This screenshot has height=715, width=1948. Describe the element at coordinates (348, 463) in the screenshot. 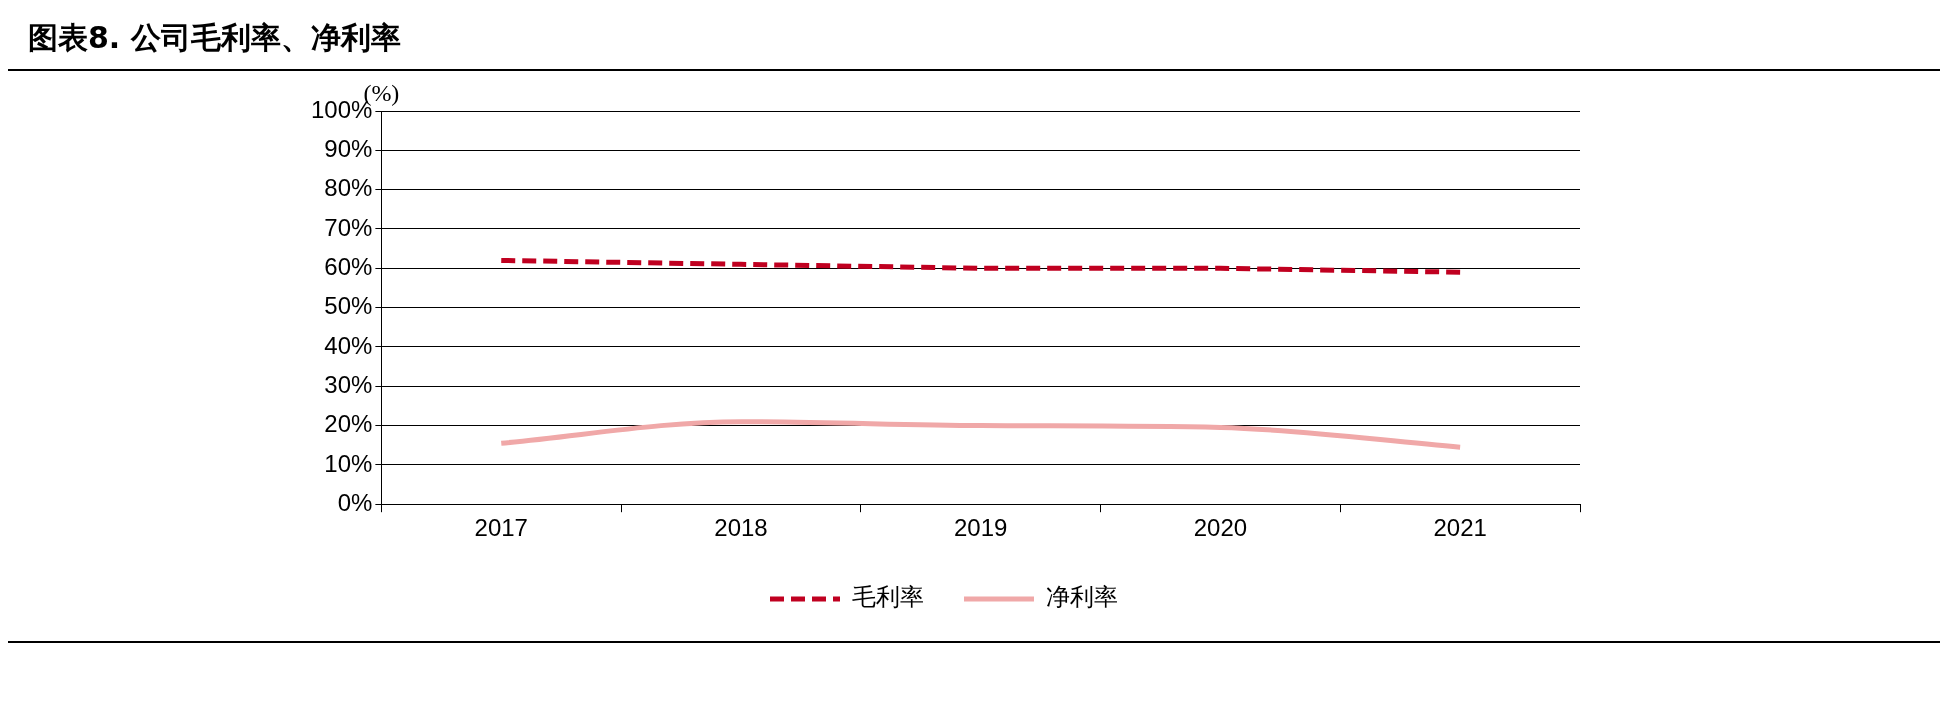

I see `y-tick-label: 10%` at that location.